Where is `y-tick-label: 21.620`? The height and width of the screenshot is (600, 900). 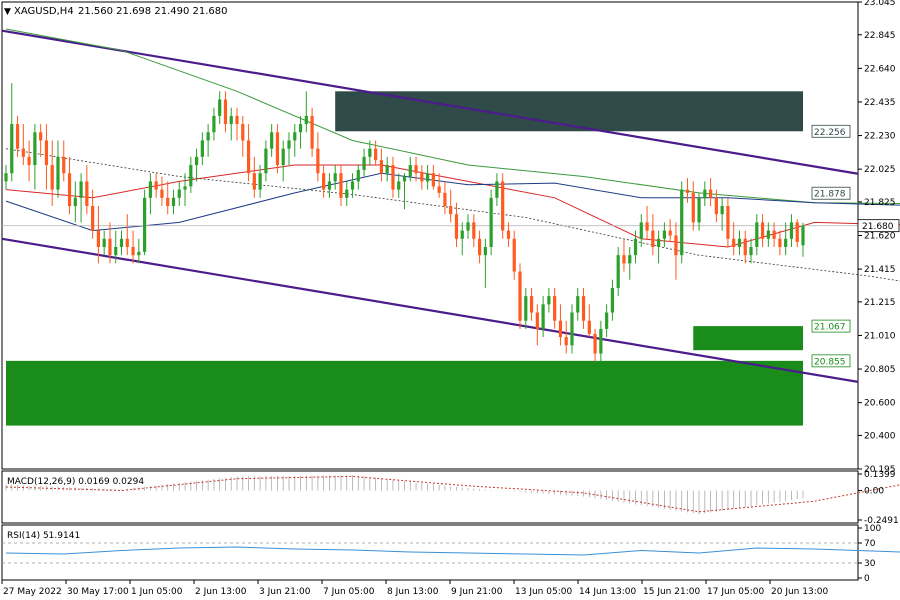 y-tick-label: 21.620 is located at coordinates (880, 237).